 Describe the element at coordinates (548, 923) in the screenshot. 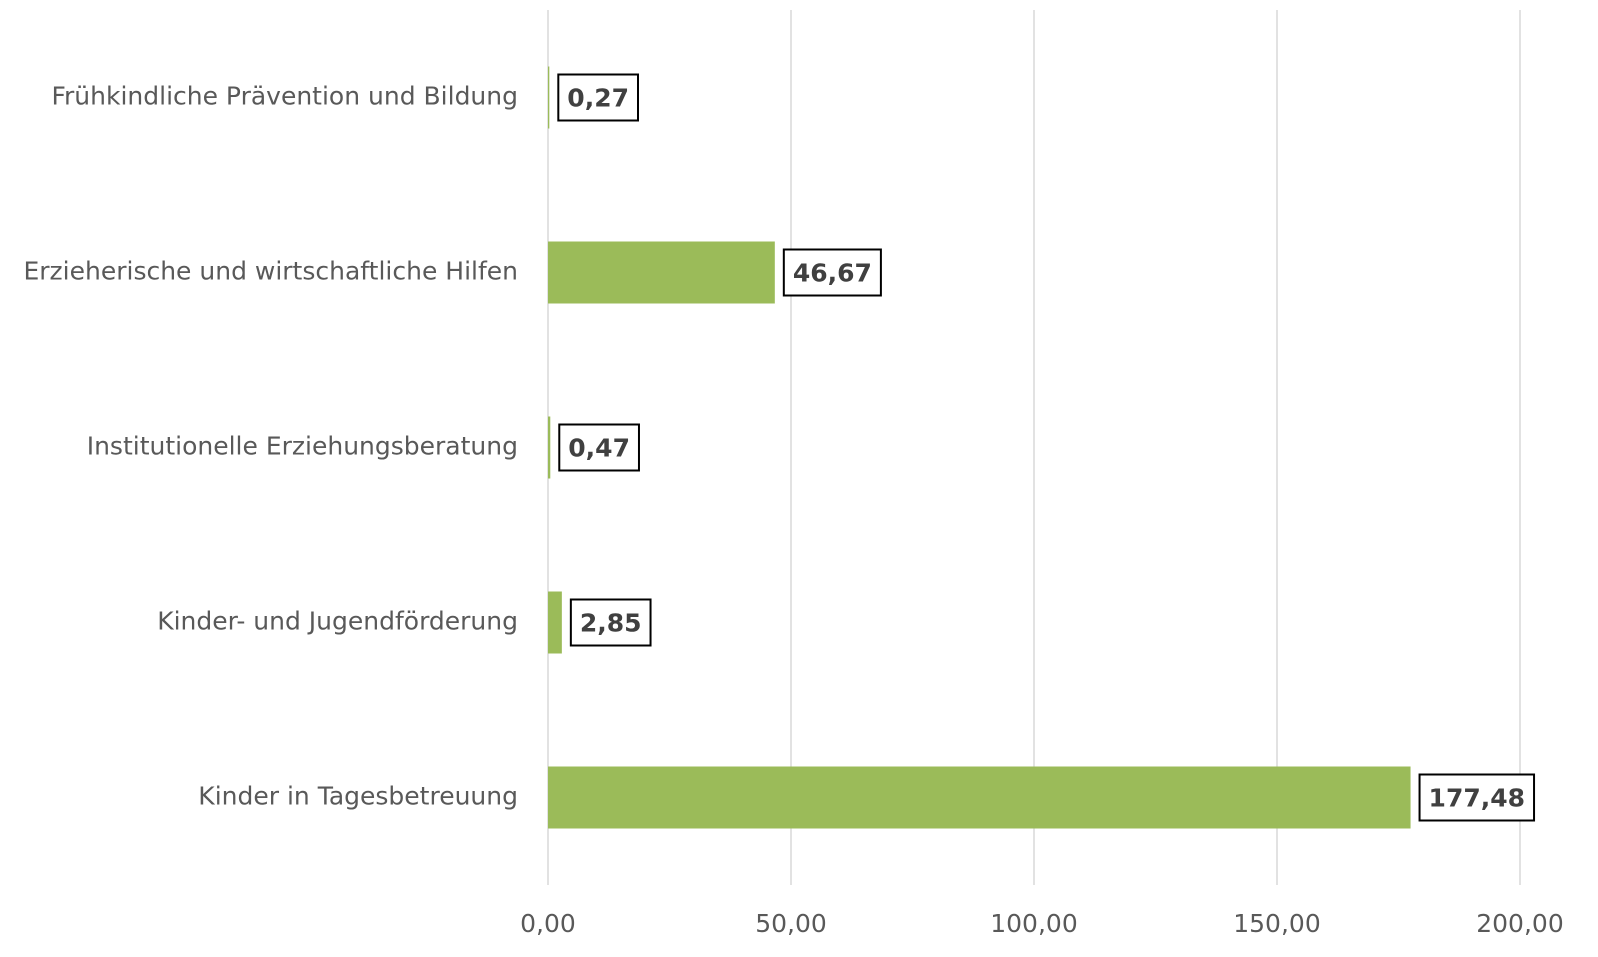

I see `x-tick-label: 0,00` at that location.